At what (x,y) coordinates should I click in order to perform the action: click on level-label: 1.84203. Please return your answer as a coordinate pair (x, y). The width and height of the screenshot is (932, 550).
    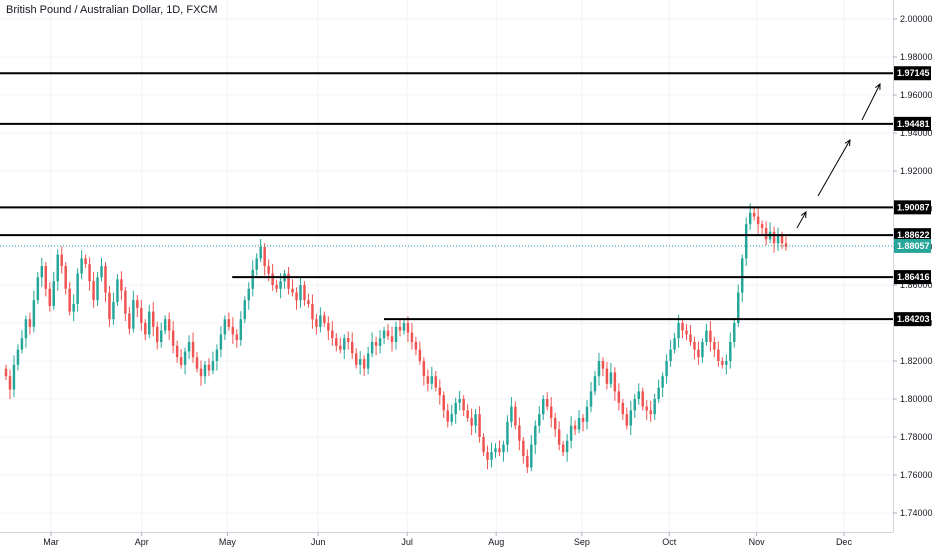
    Looking at the image, I should click on (913, 319).